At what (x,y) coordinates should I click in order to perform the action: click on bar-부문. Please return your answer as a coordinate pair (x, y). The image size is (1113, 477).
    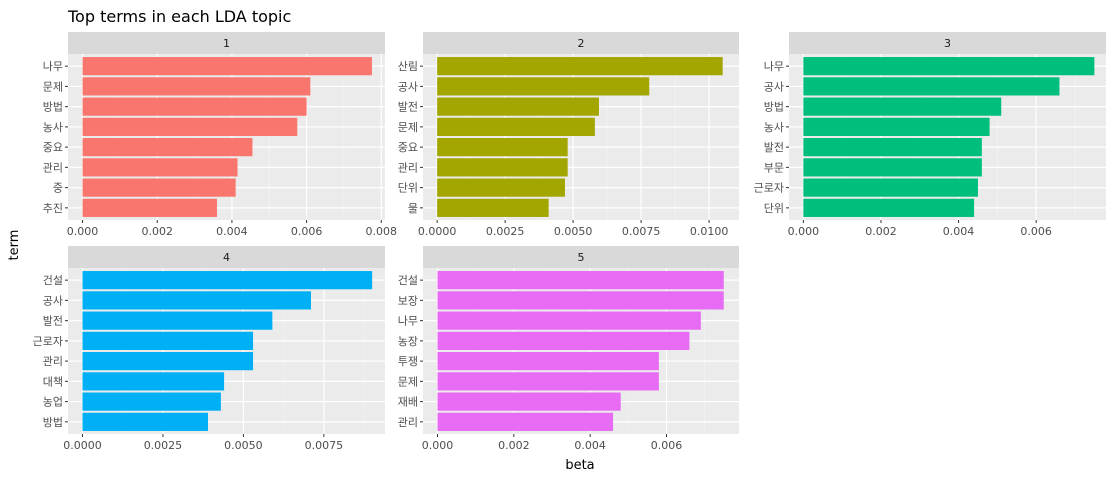
    Looking at the image, I should click on (892, 167).